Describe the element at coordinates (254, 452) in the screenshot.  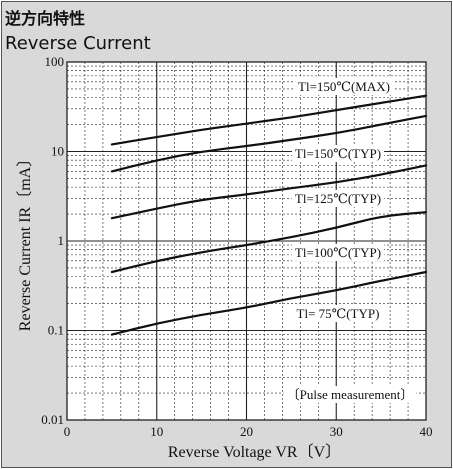
I see `x-axis-label: Reverse Voltage VR〔V〕` at that location.